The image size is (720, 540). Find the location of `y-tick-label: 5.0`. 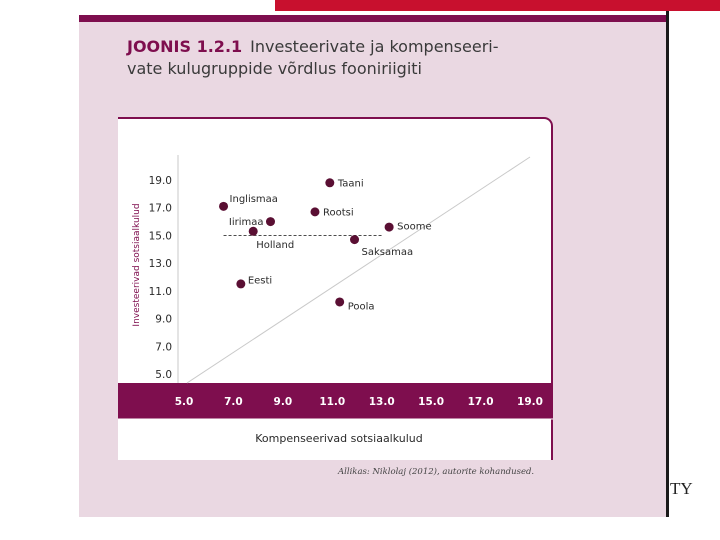

y-tick-label: 5.0 is located at coordinates (163, 375).